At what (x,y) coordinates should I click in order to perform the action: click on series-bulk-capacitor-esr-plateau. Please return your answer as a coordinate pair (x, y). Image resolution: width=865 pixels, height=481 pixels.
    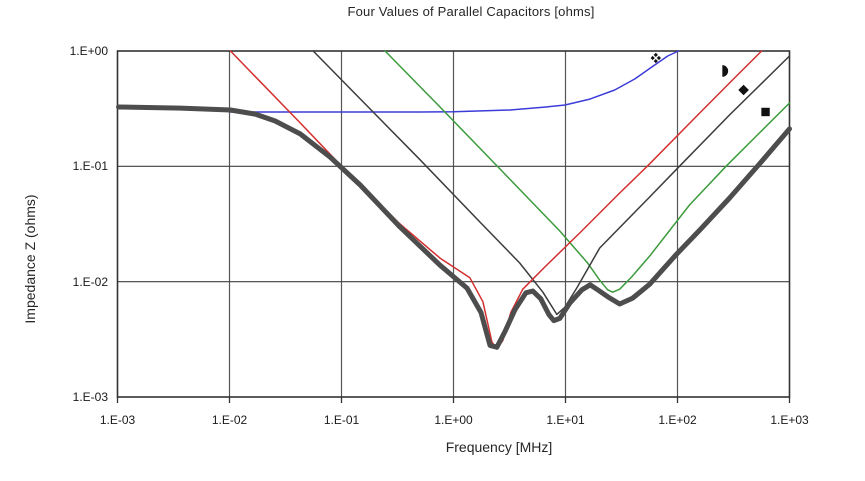
    Looking at the image, I should click on (454, 81).